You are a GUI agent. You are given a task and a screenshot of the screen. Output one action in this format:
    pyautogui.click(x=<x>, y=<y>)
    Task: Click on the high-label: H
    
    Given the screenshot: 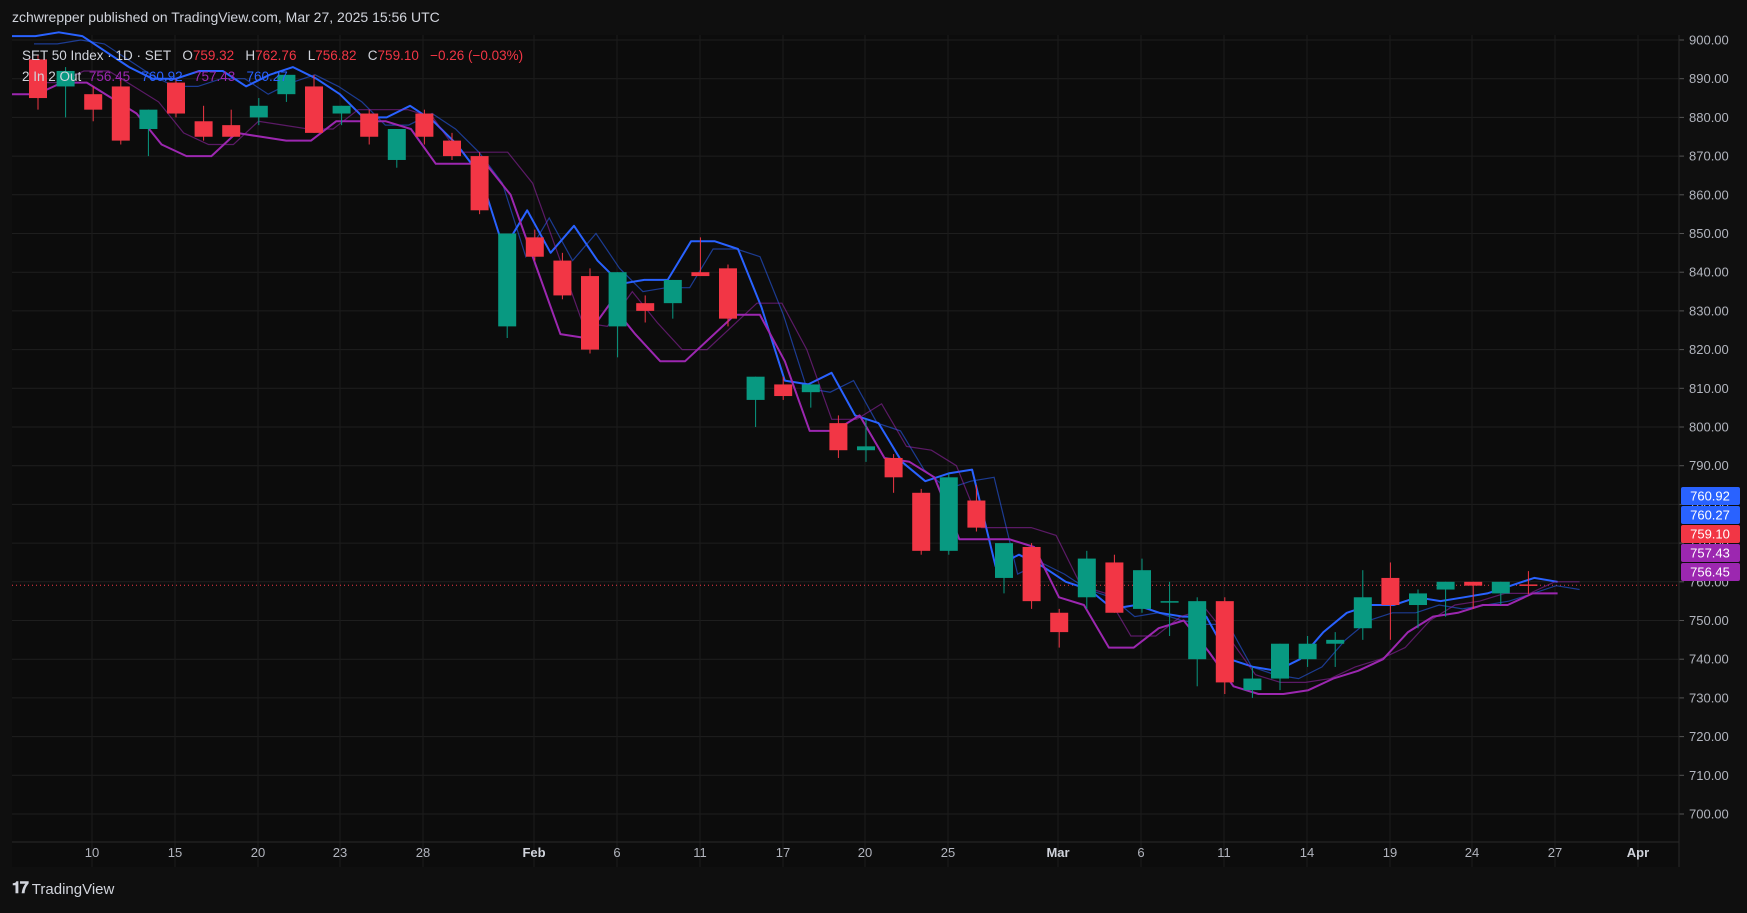 What is the action you would take?
    pyautogui.click(x=250, y=55)
    